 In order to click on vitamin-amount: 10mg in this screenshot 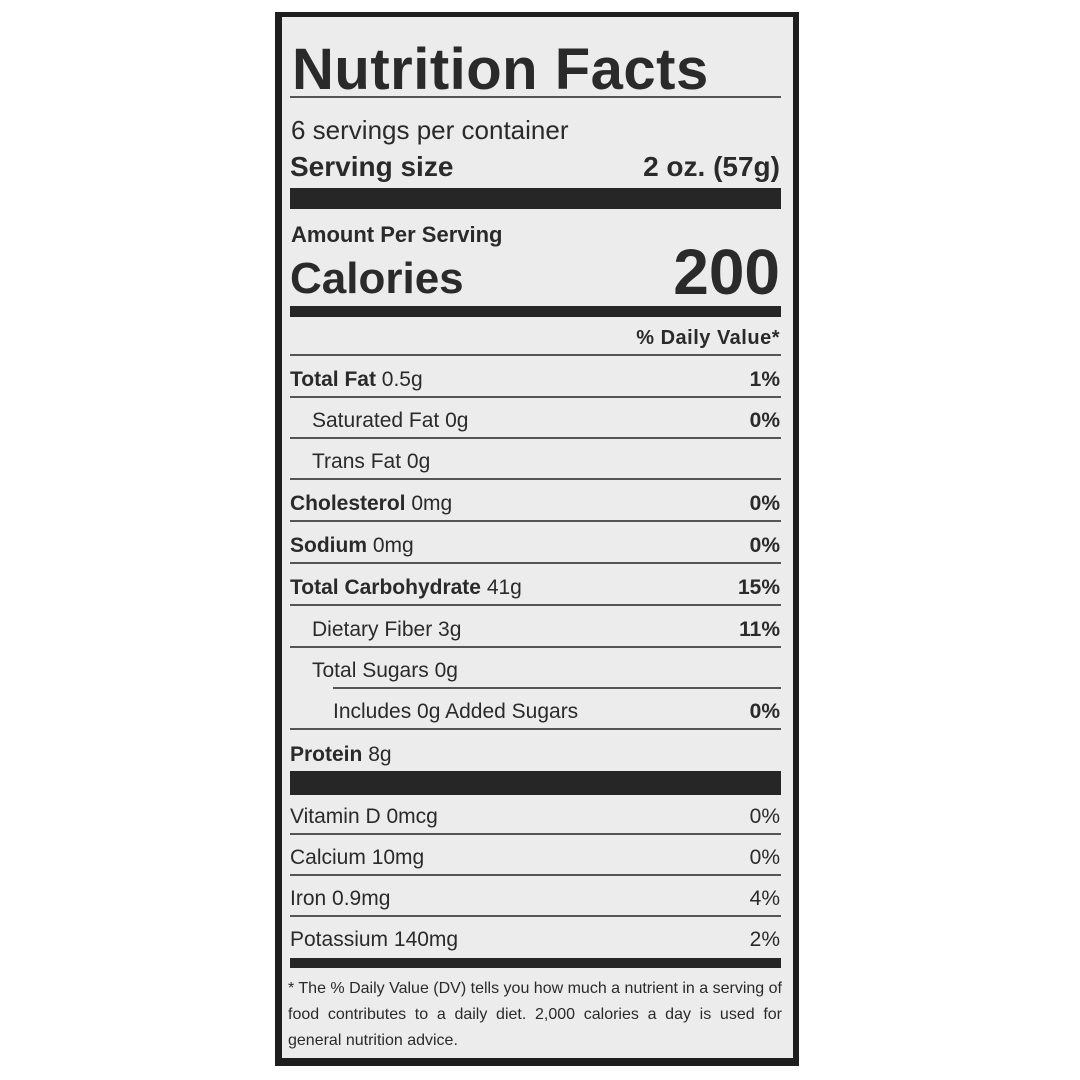, I will do `click(398, 857)`.